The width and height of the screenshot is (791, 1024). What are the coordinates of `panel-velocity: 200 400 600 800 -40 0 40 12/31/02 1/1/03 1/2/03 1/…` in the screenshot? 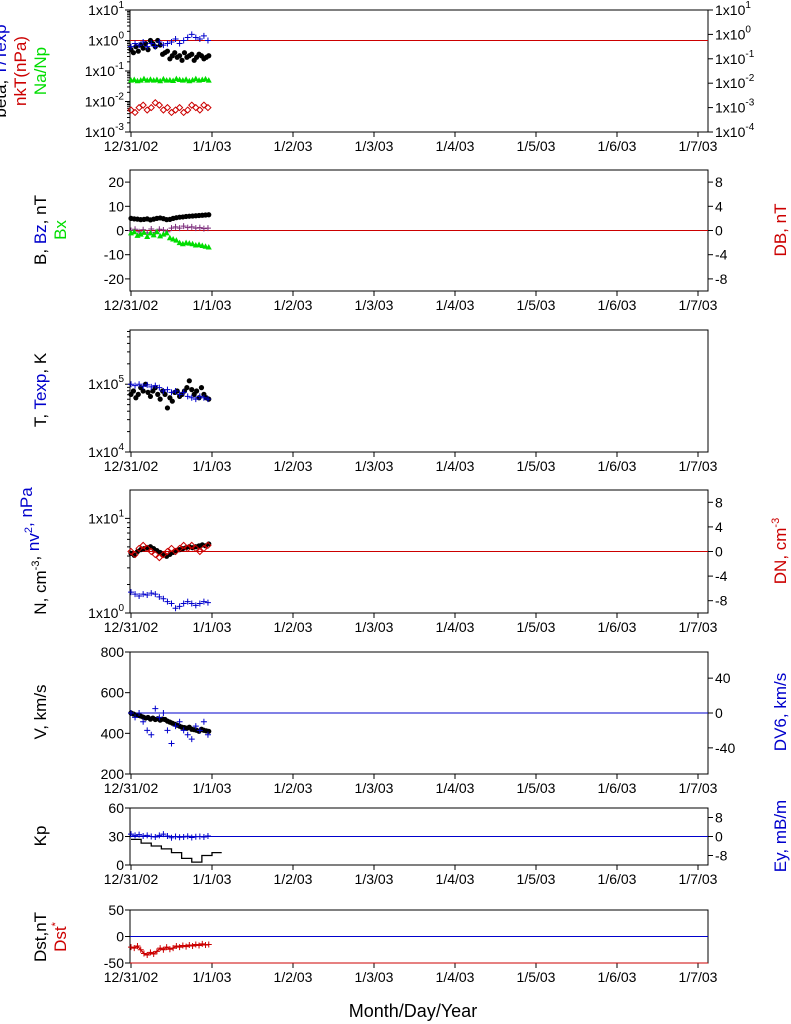 It's located at (410, 720).